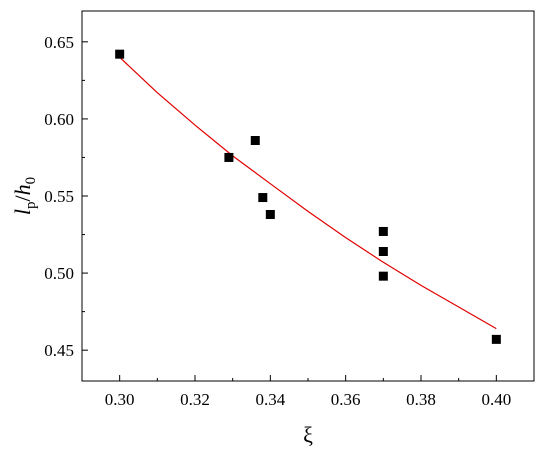 The image size is (550, 462). I want to click on y-tick-label: 0.60, so click(59, 119).